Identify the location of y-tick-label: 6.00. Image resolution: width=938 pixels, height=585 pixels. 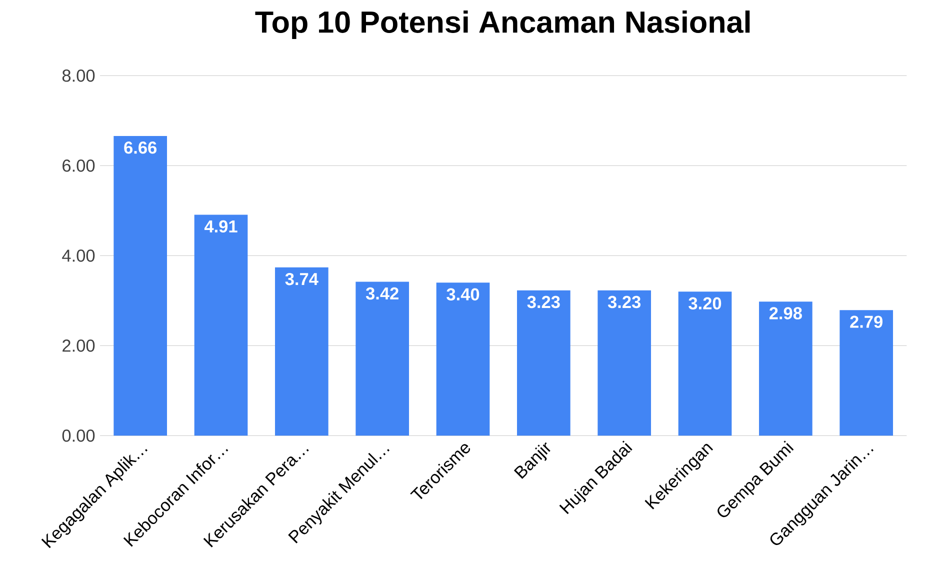
(78, 166).